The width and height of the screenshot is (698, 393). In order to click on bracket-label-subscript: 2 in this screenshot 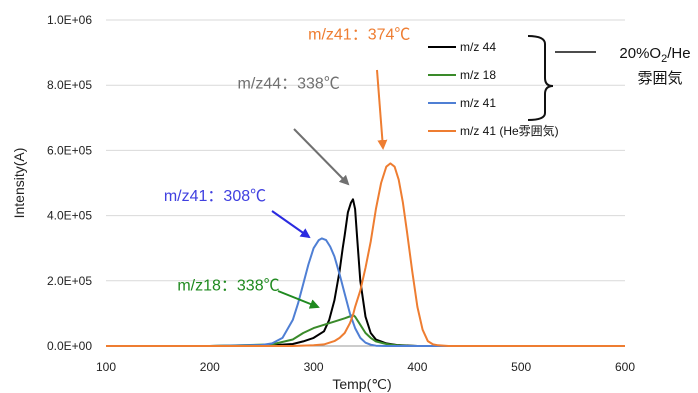, I will do `click(664, 59)`.